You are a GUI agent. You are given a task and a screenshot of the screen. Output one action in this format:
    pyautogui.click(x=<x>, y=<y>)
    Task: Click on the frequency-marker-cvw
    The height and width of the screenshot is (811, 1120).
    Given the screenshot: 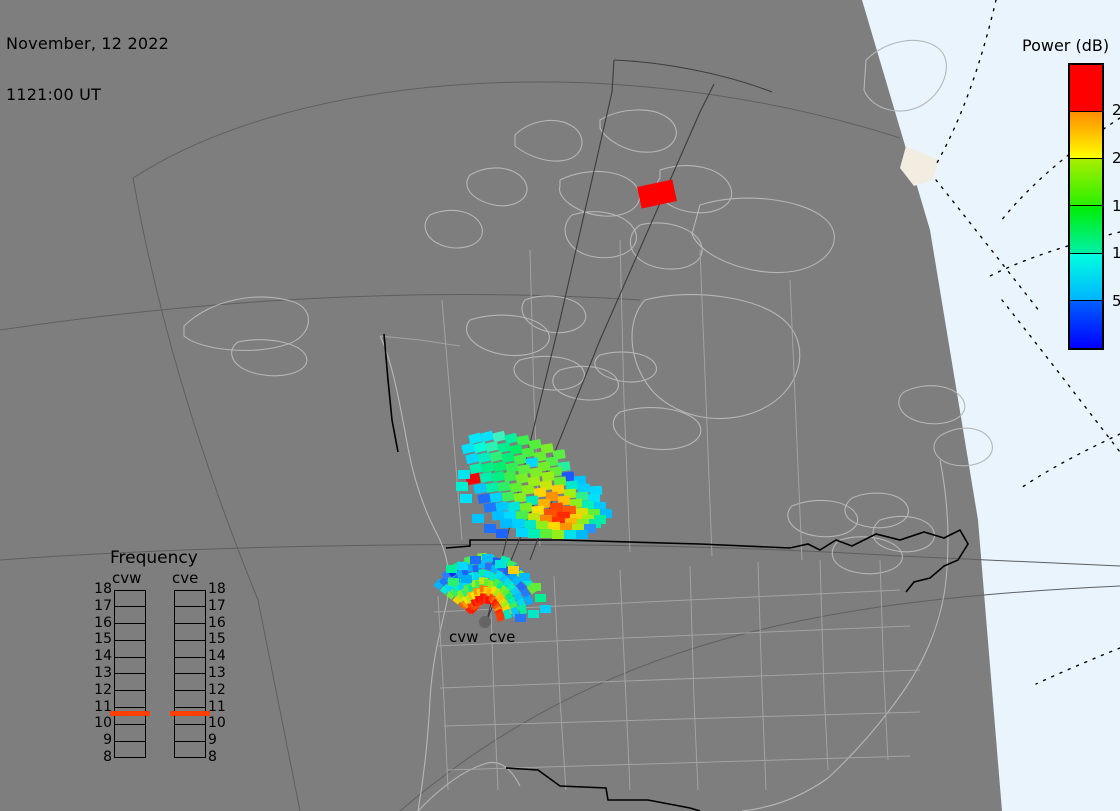 What is the action you would take?
    pyautogui.click(x=130, y=713)
    